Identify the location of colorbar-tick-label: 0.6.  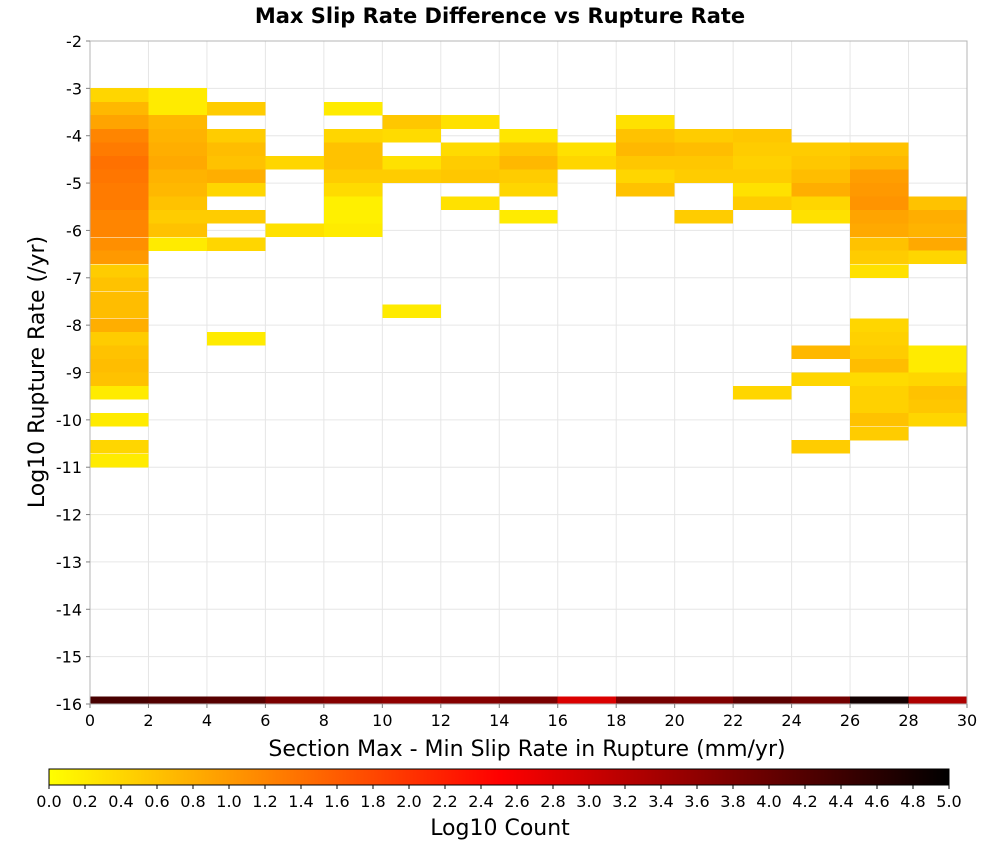
(156, 801).